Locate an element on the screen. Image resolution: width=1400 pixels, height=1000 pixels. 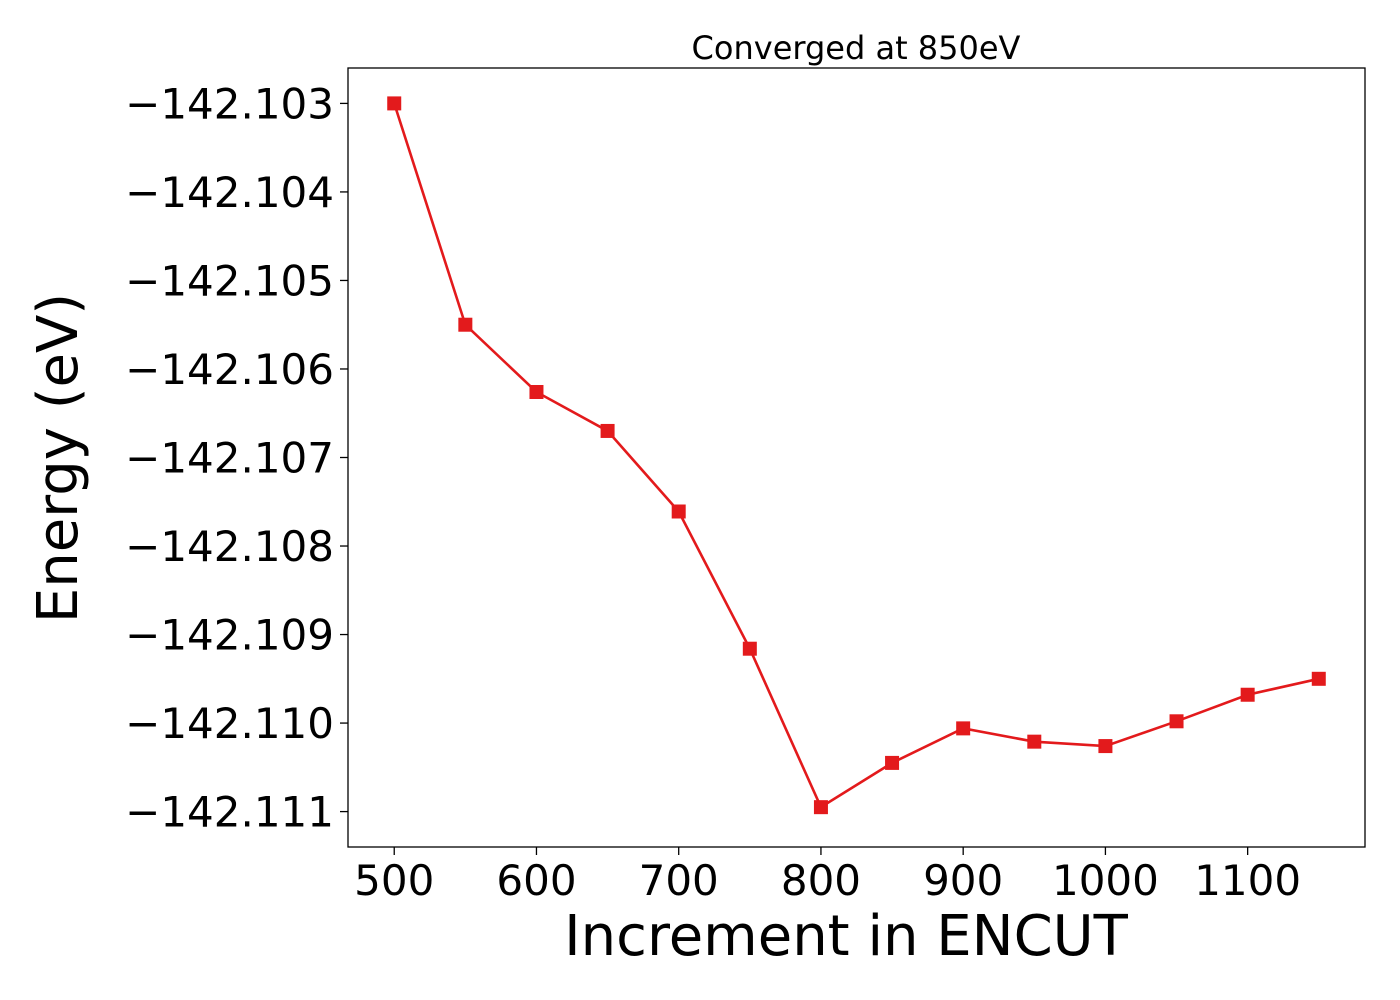
y-tick-label: −142.109 is located at coordinates (229, 635).